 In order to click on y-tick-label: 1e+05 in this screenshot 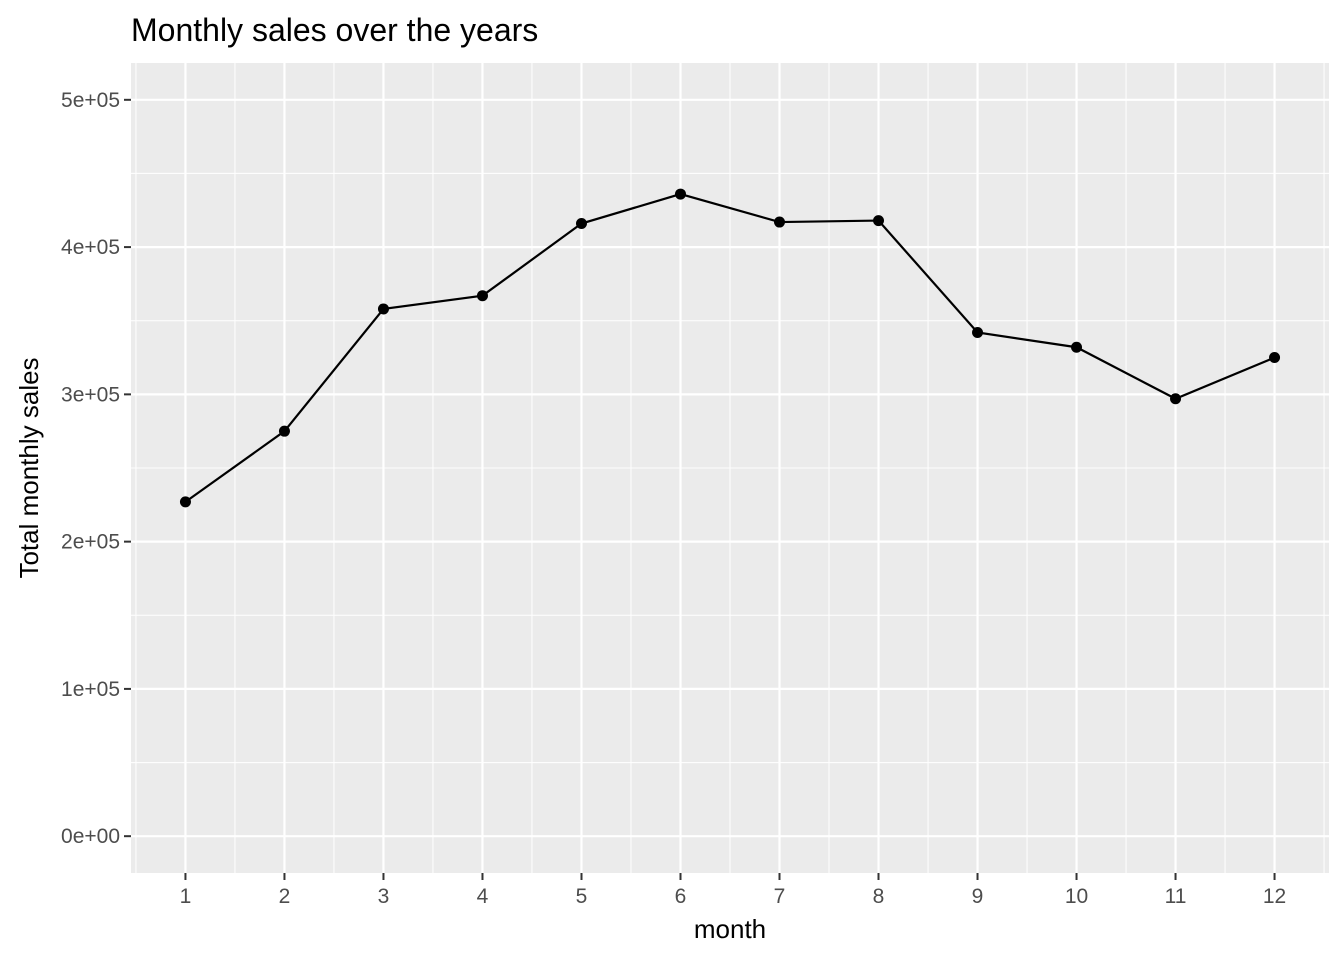, I will do `click(90, 689)`.